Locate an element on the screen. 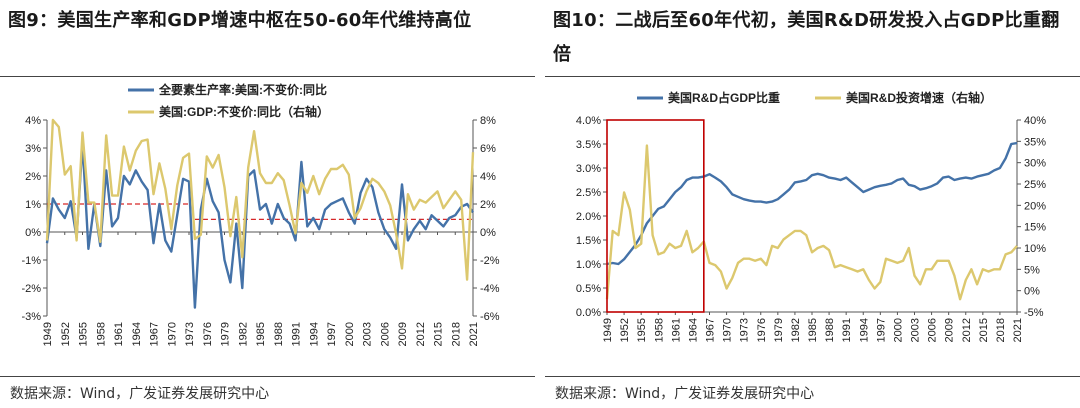  y-left-tick-label: 2% is located at coordinates (33, 177).